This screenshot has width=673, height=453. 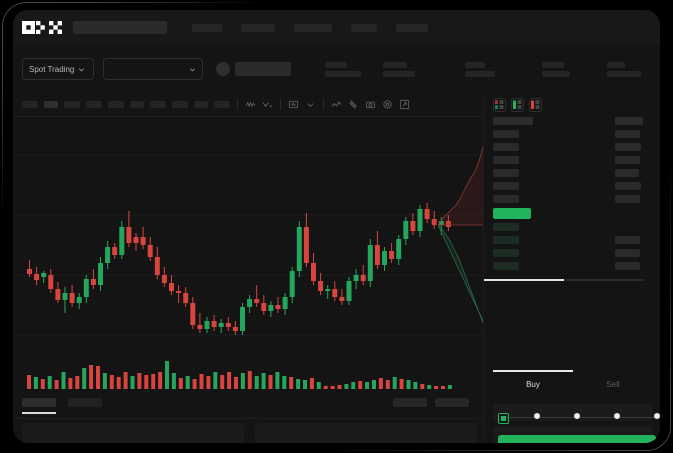 What do you see at coordinates (572, 209) in the screenshot?
I see `order-book-rows` at bounding box center [572, 209].